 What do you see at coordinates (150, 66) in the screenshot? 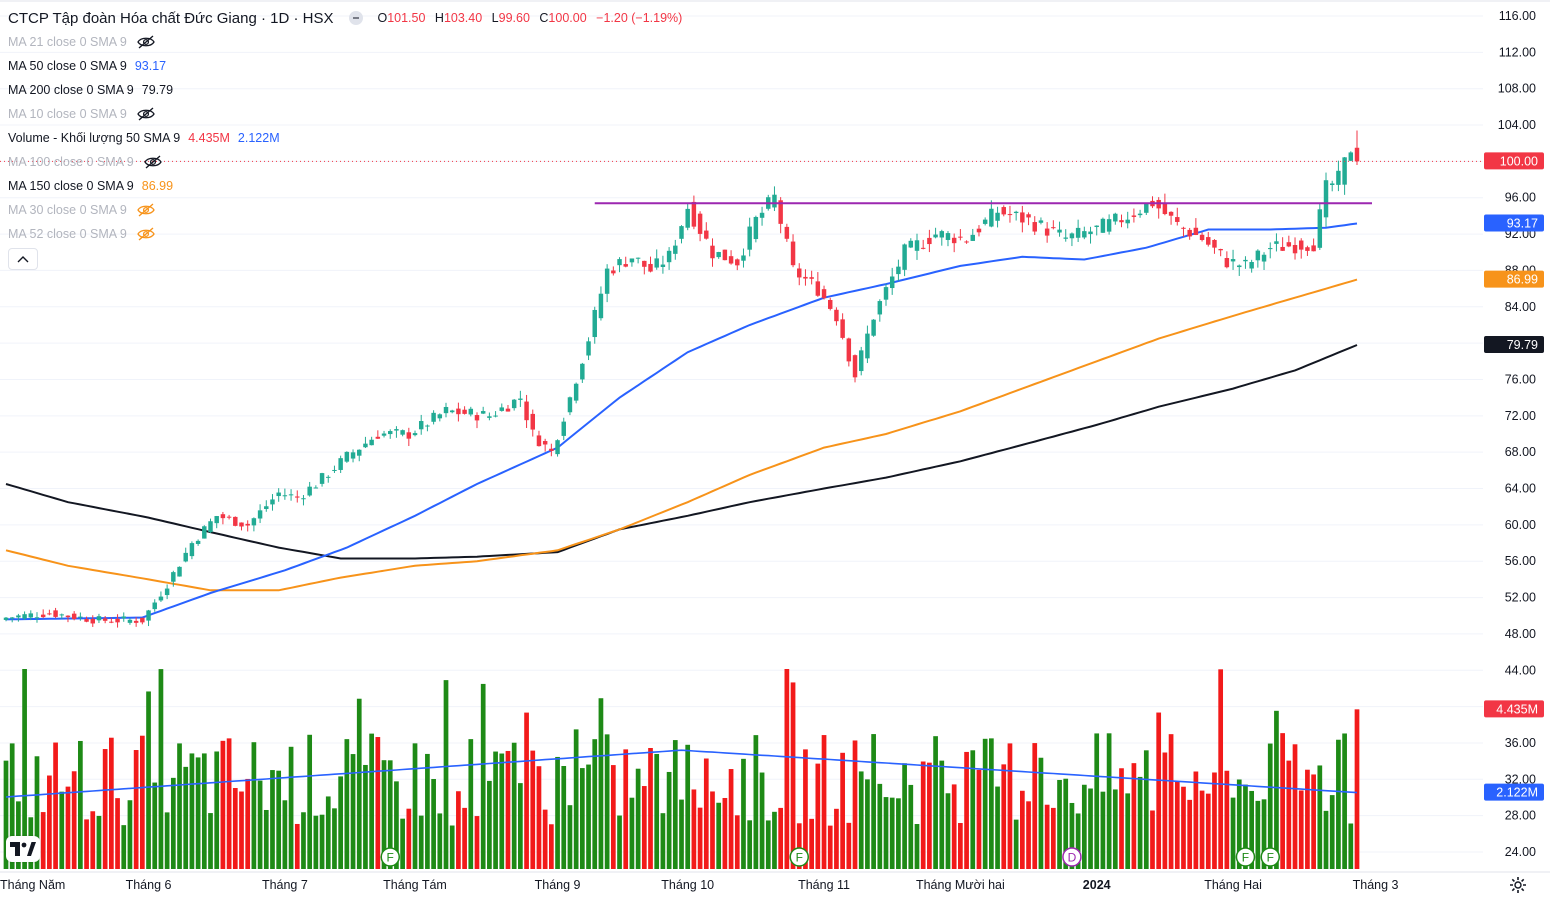
I see `legend-value: 93.17` at bounding box center [150, 66].